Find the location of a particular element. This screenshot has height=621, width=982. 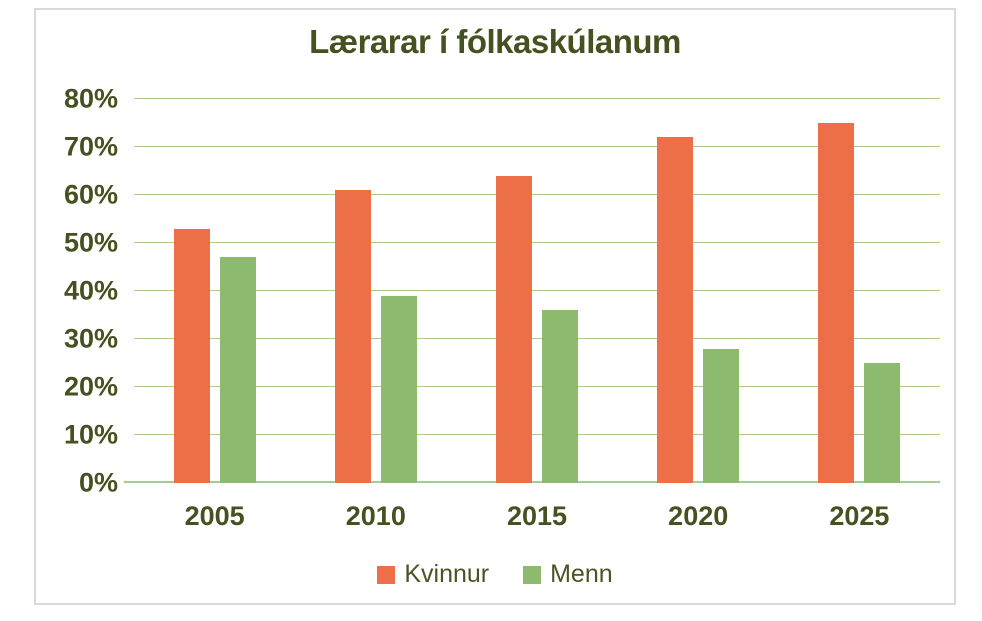

bar-group-2015 is located at coordinates (536, 291).